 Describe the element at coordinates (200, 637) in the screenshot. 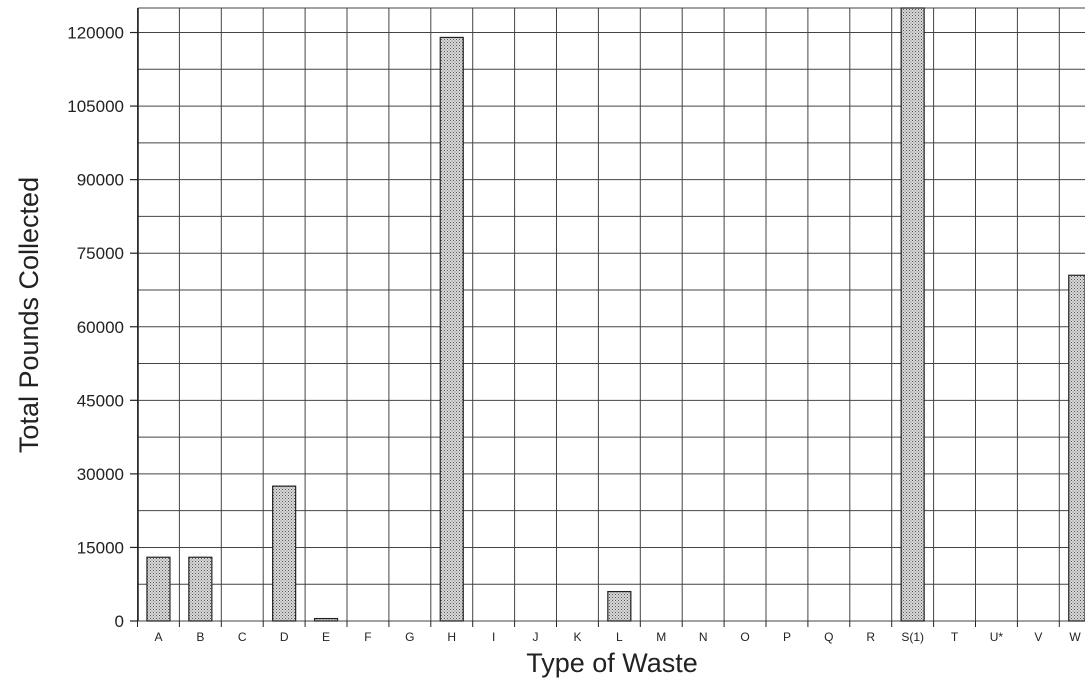

I see `x-tick-label: B` at that location.